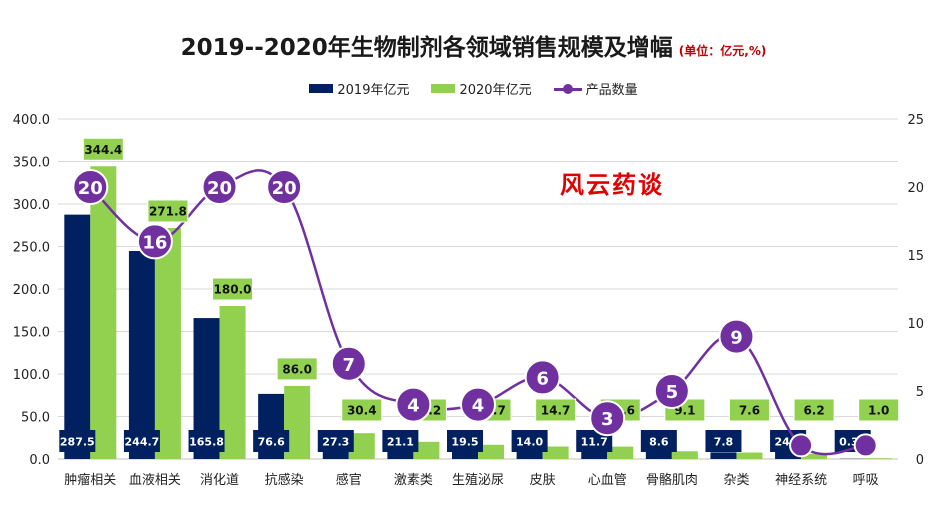 This screenshot has height=518, width=947. What do you see at coordinates (915, 188) in the screenshot?
I see `y-right-tick-label: 20` at bounding box center [915, 188].